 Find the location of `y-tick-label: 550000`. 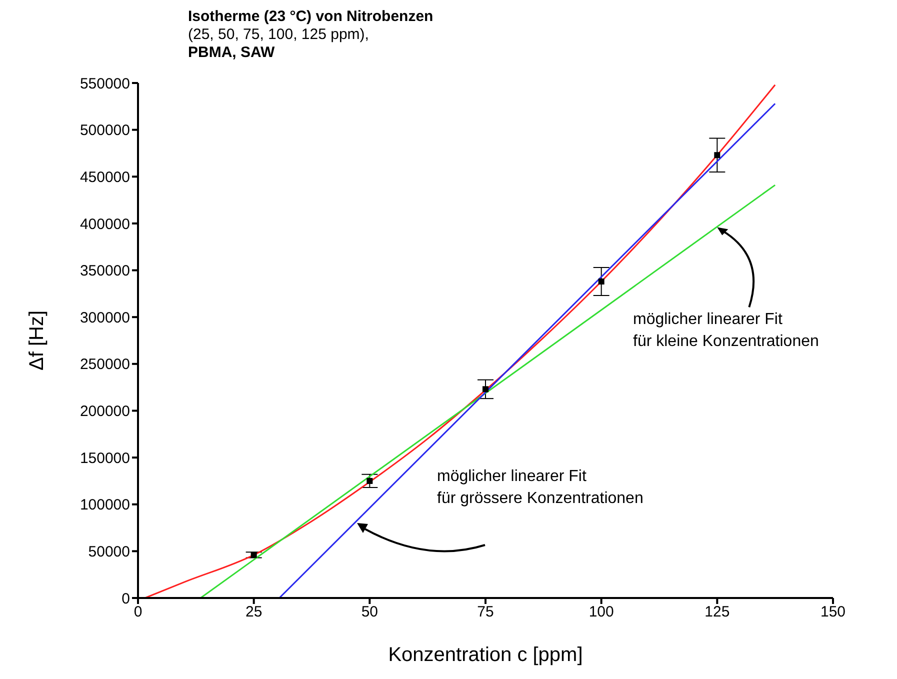

y-tick-label: 550000 is located at coordinates (105, 83).